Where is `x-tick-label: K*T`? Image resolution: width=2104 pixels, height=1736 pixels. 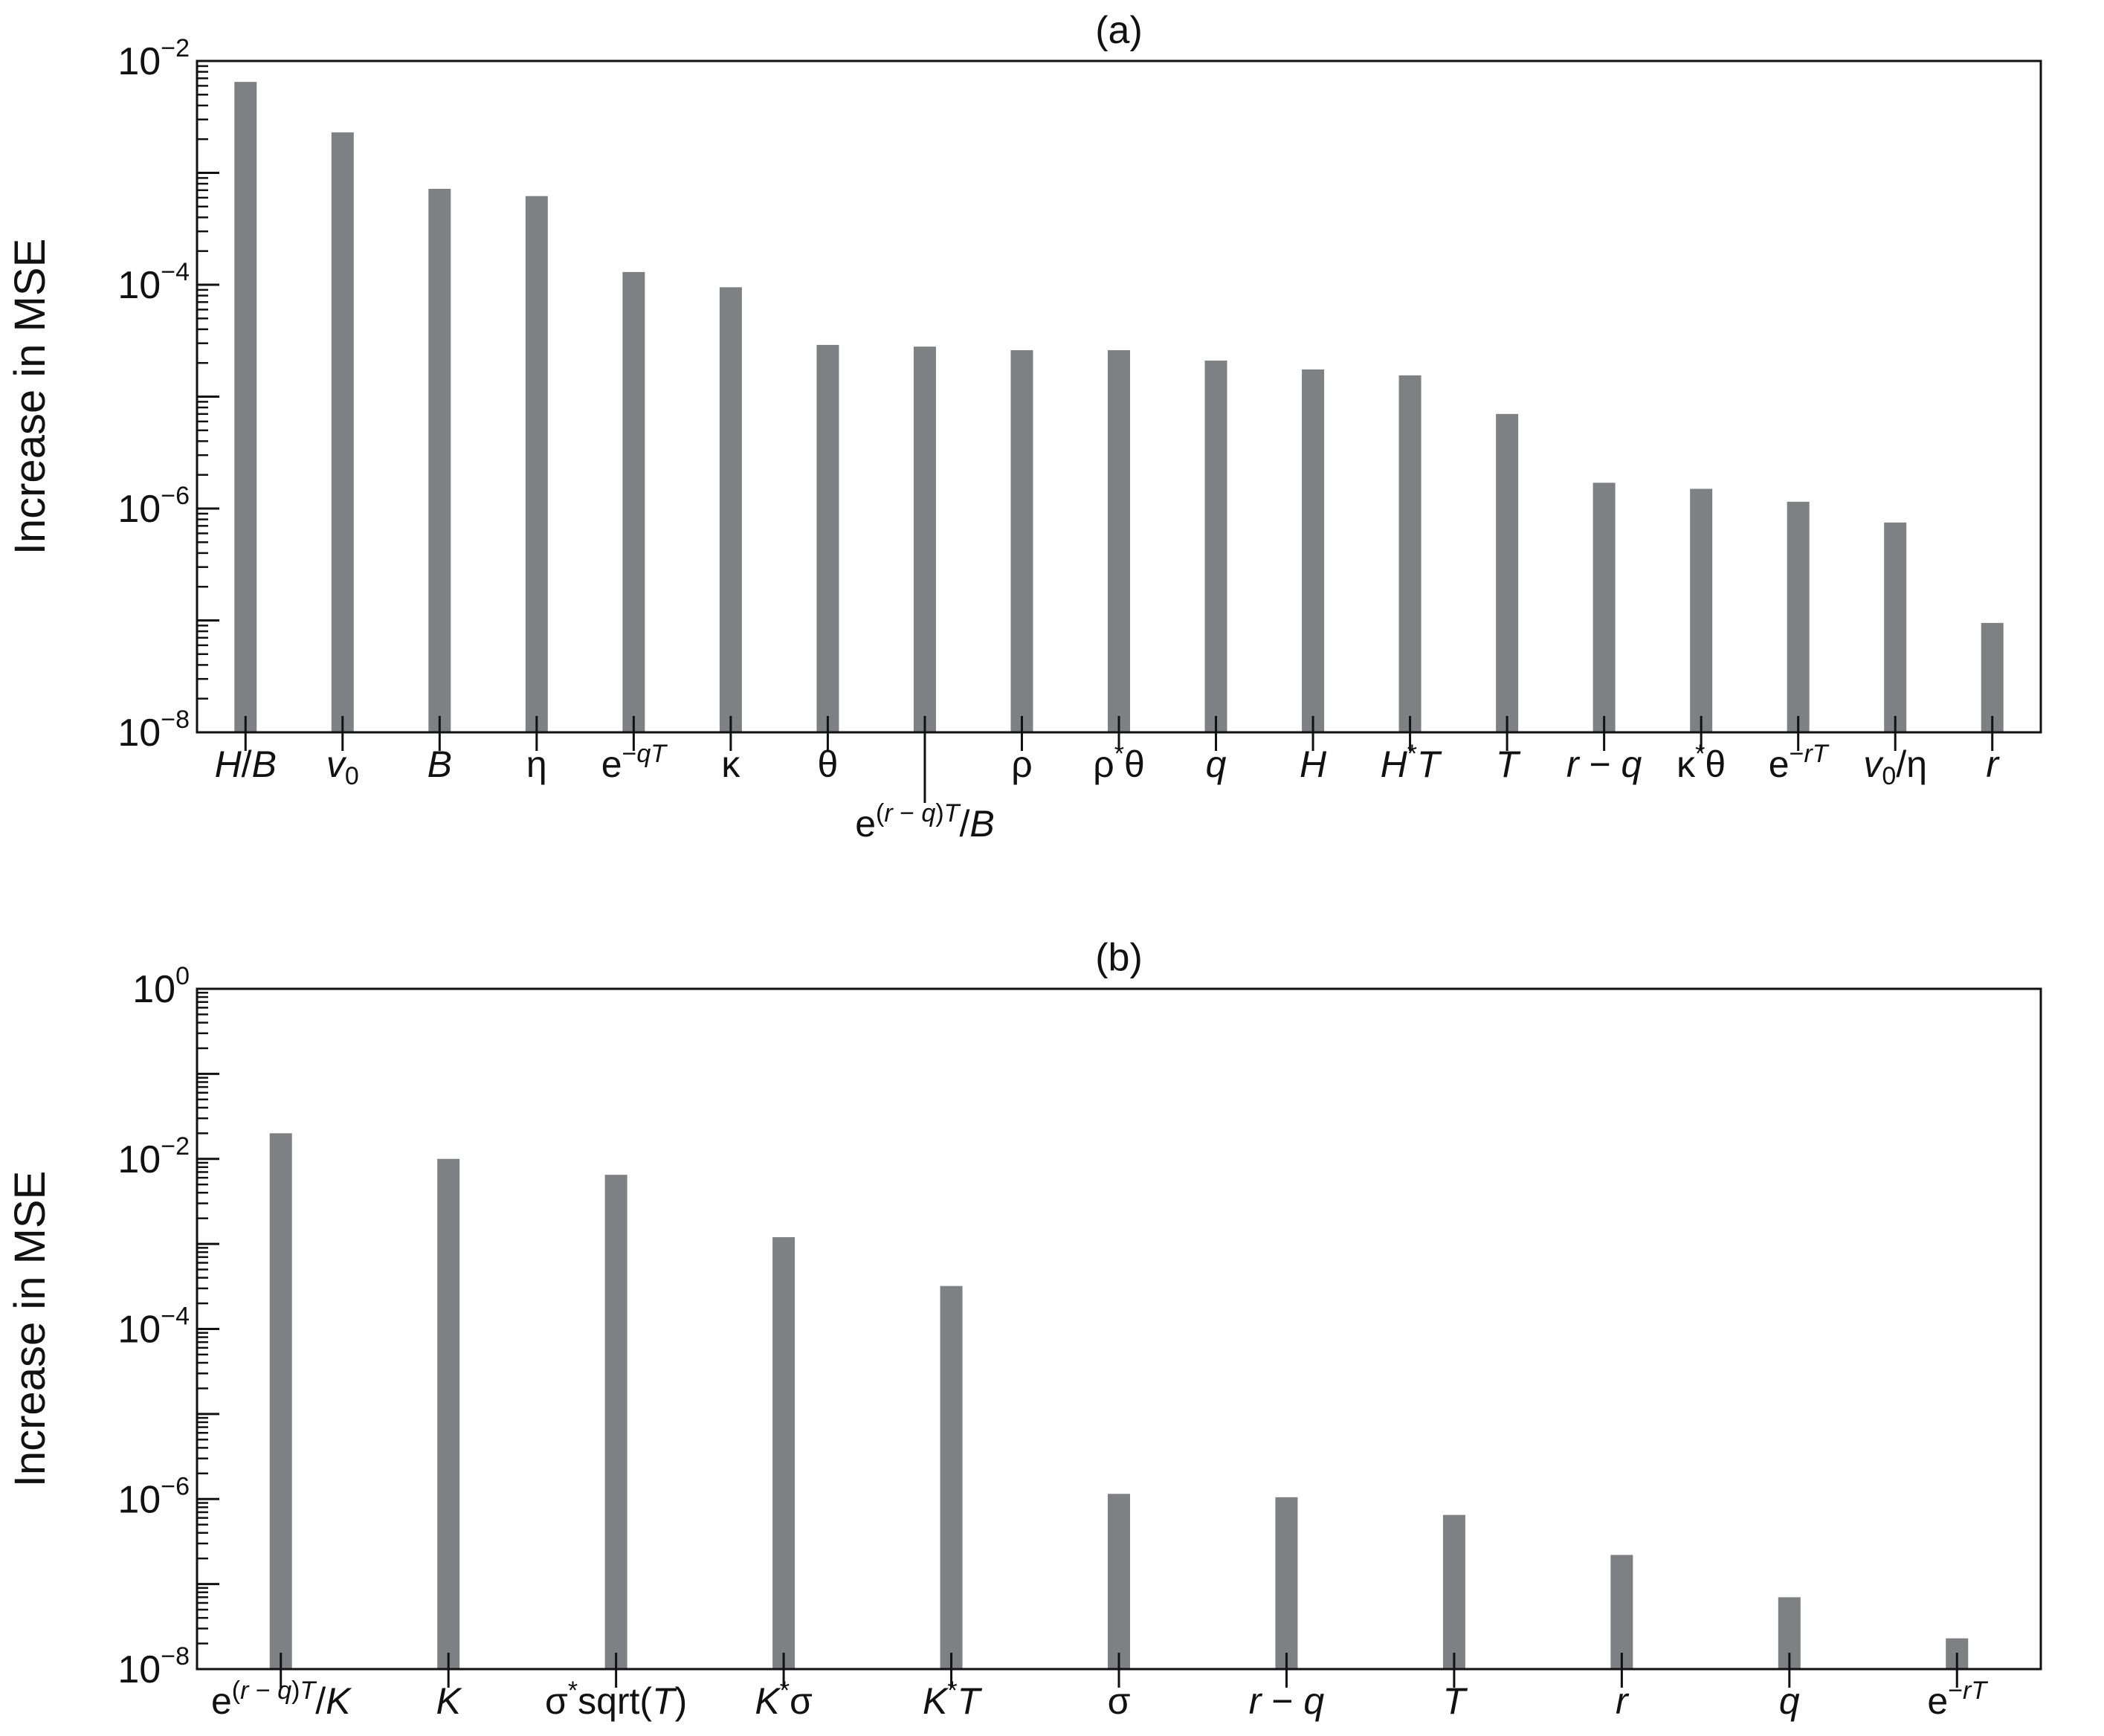
x-tick-label: K*T is located at coordinates (953, 1699).